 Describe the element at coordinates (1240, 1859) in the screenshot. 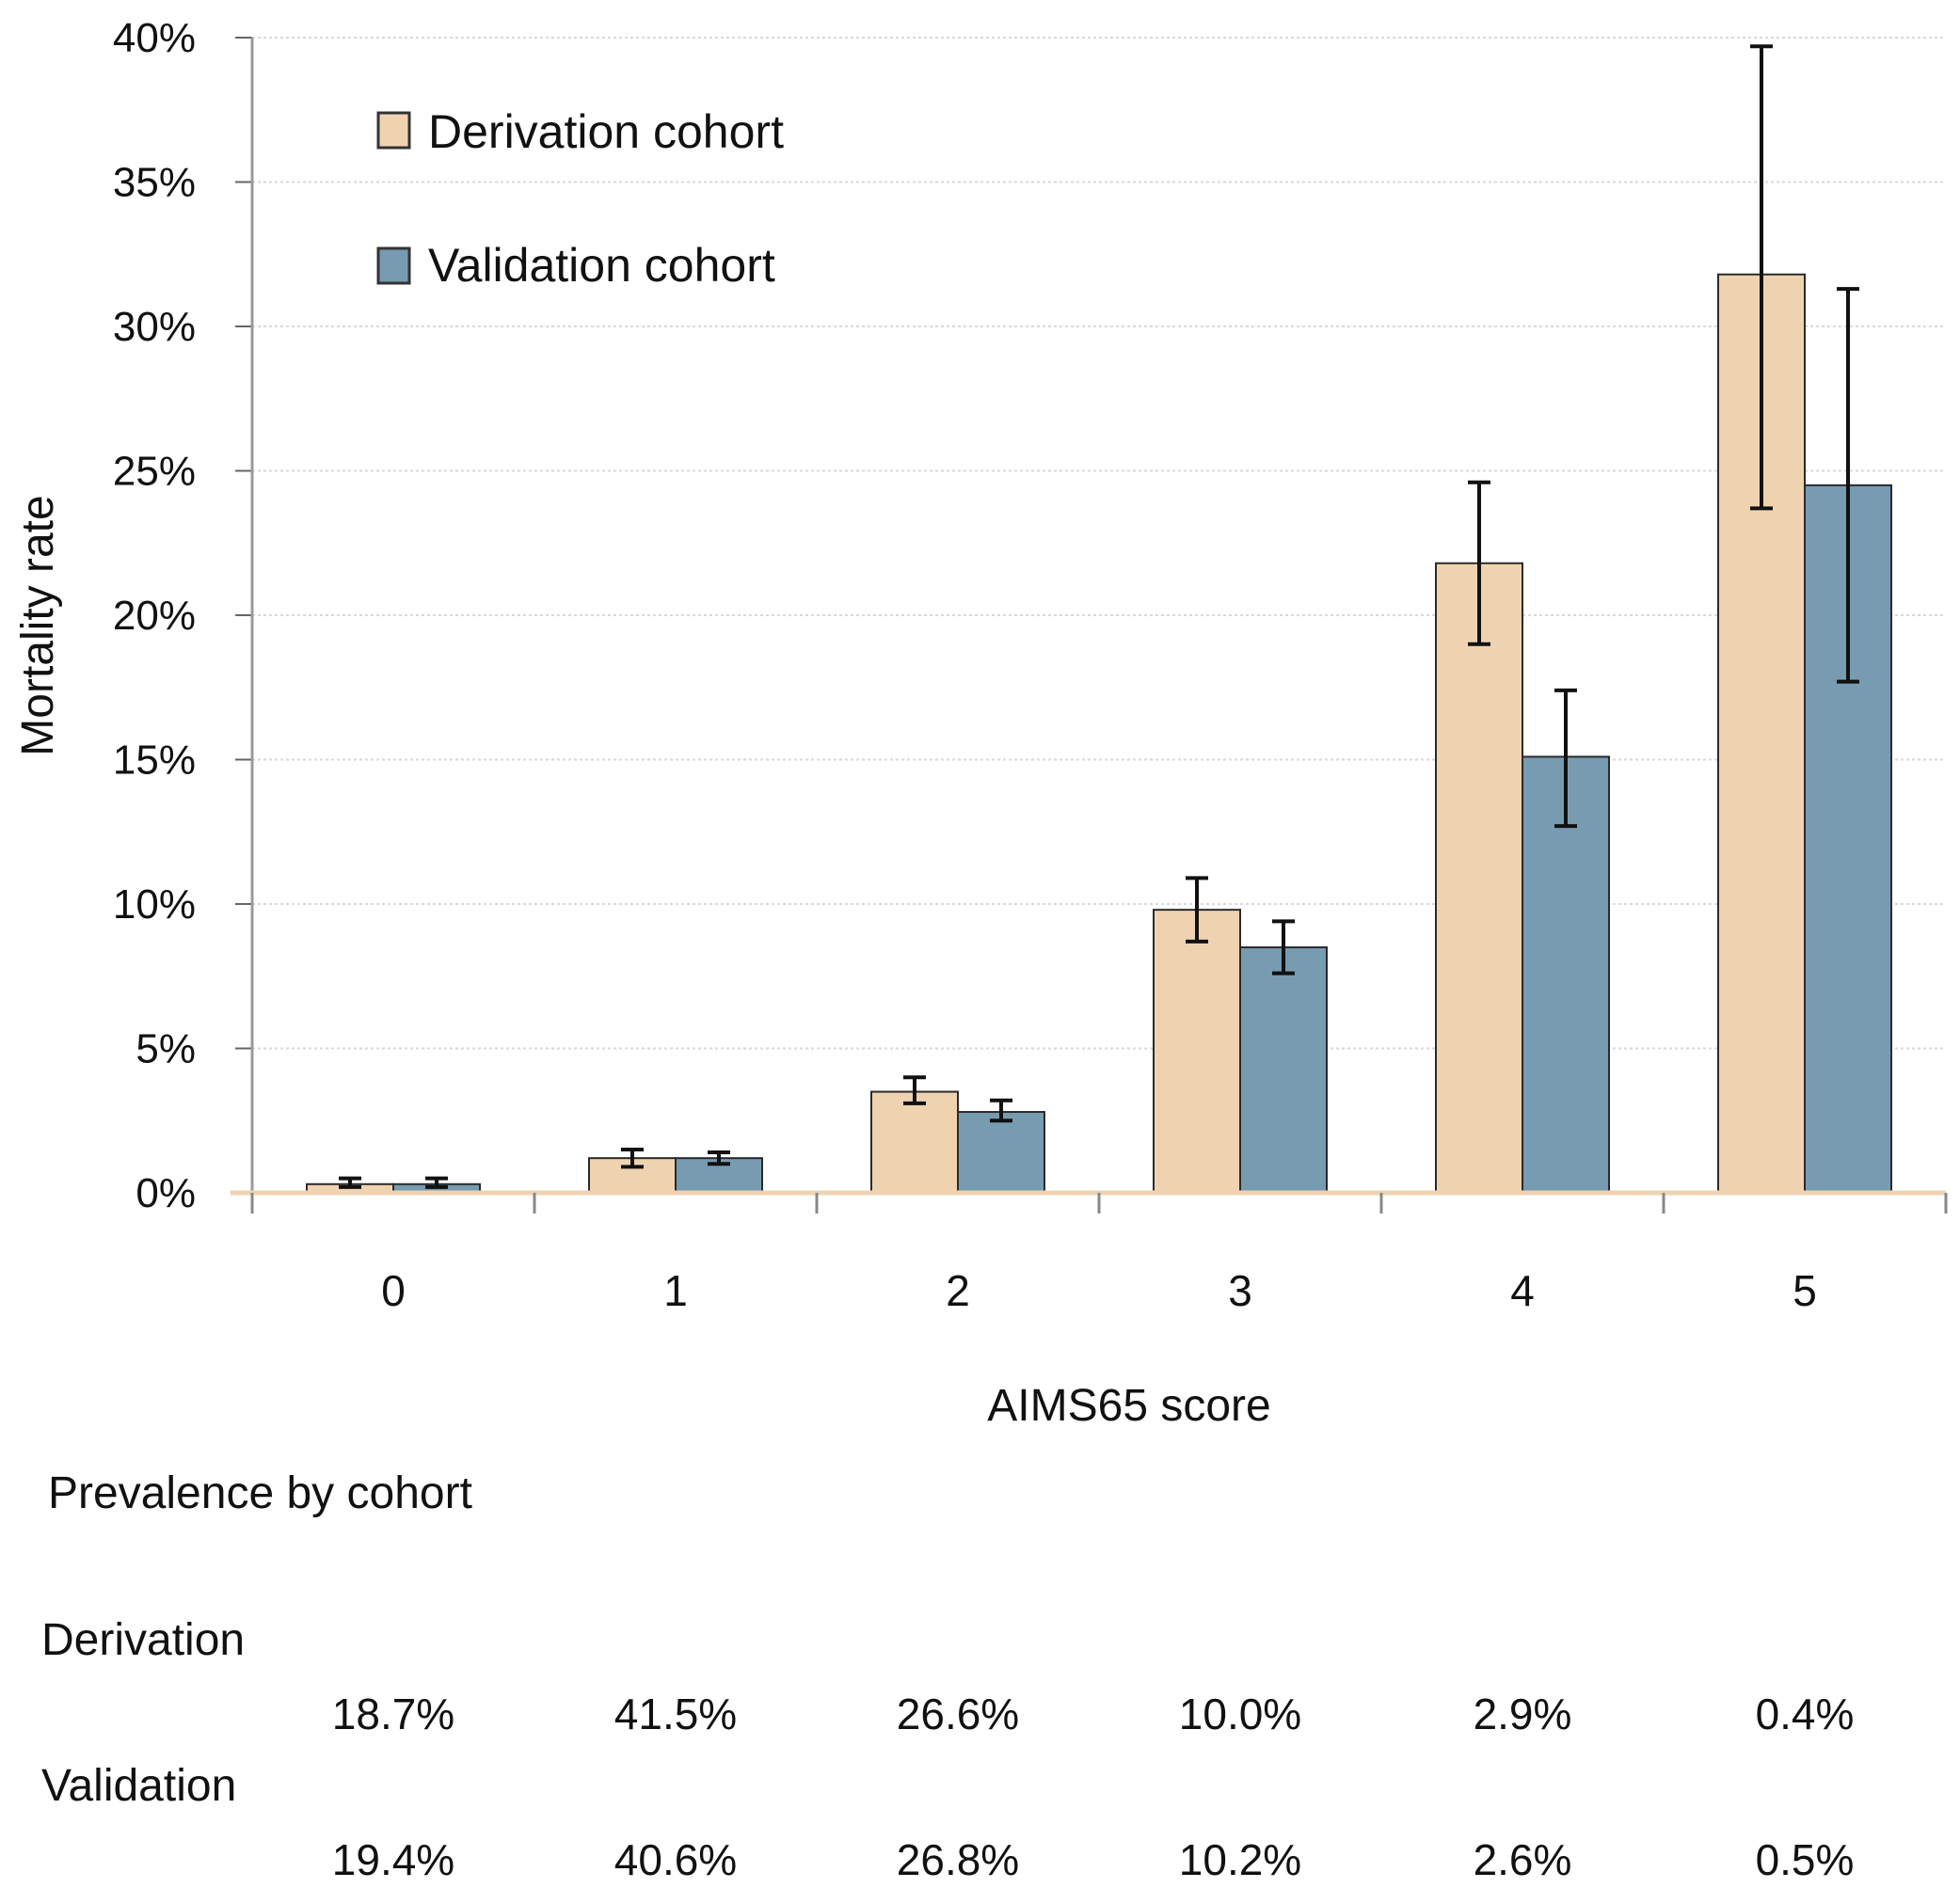

I see `prevalence-cell-validation: 10.2%` at that location.